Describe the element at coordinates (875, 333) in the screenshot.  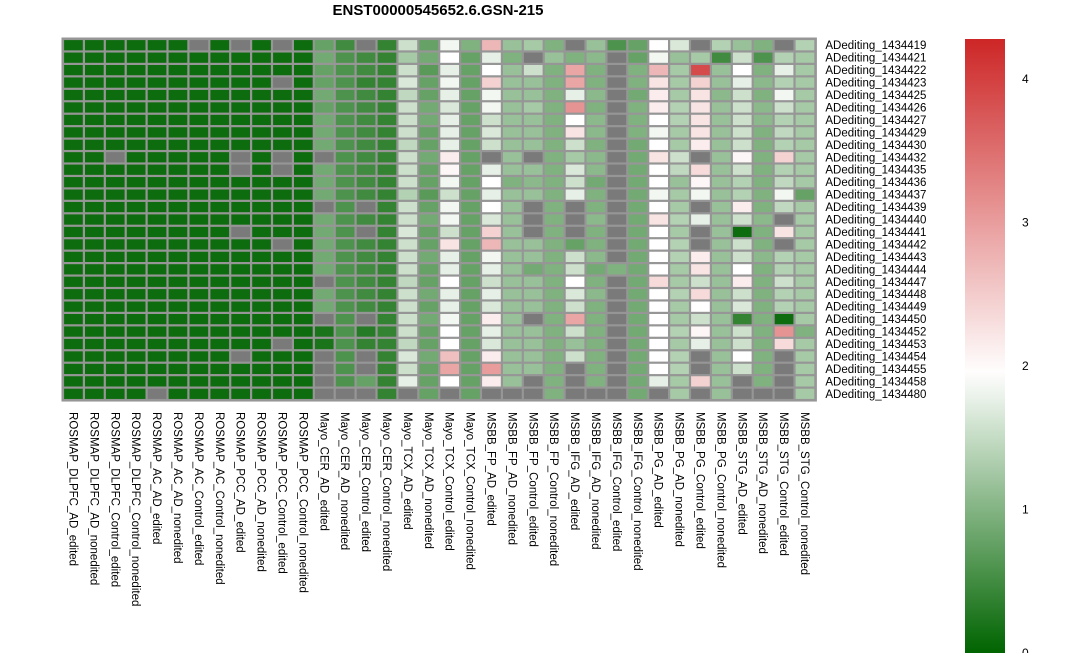
I see `row-label: ADediting_1434452` at that location.